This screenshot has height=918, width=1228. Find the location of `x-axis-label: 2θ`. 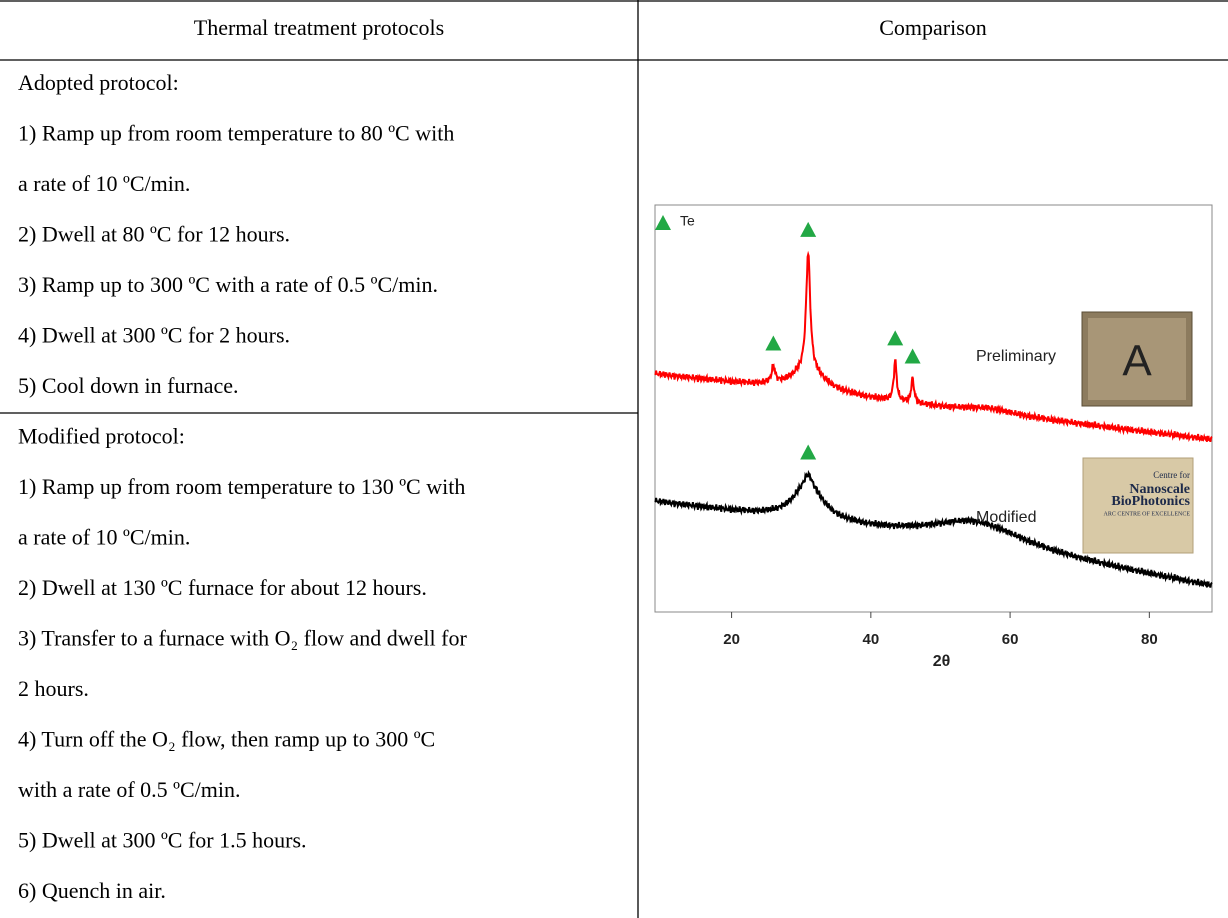

x-axis-label: 2θ is located at coordinates (942, 661).